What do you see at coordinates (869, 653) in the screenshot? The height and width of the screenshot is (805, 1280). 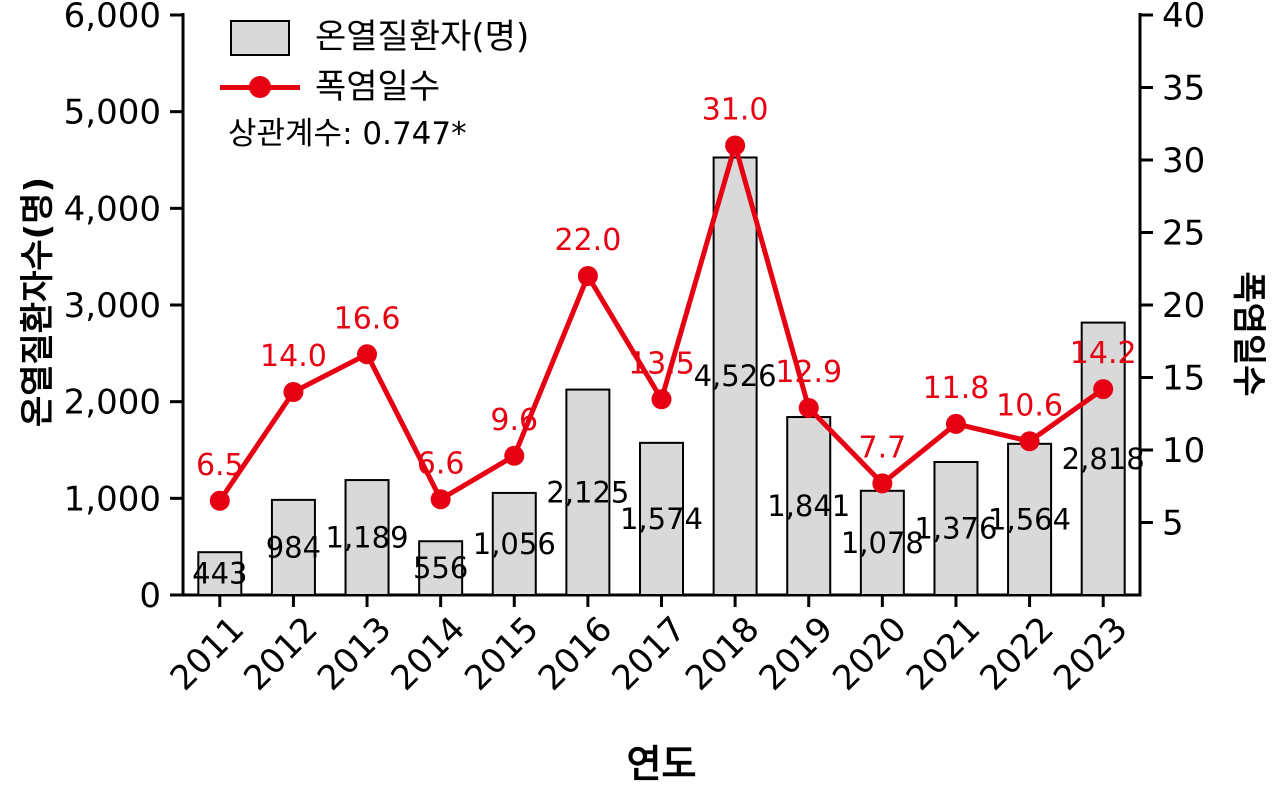 I see `x-tick-label: 2020` at bounding box center [869, 653].